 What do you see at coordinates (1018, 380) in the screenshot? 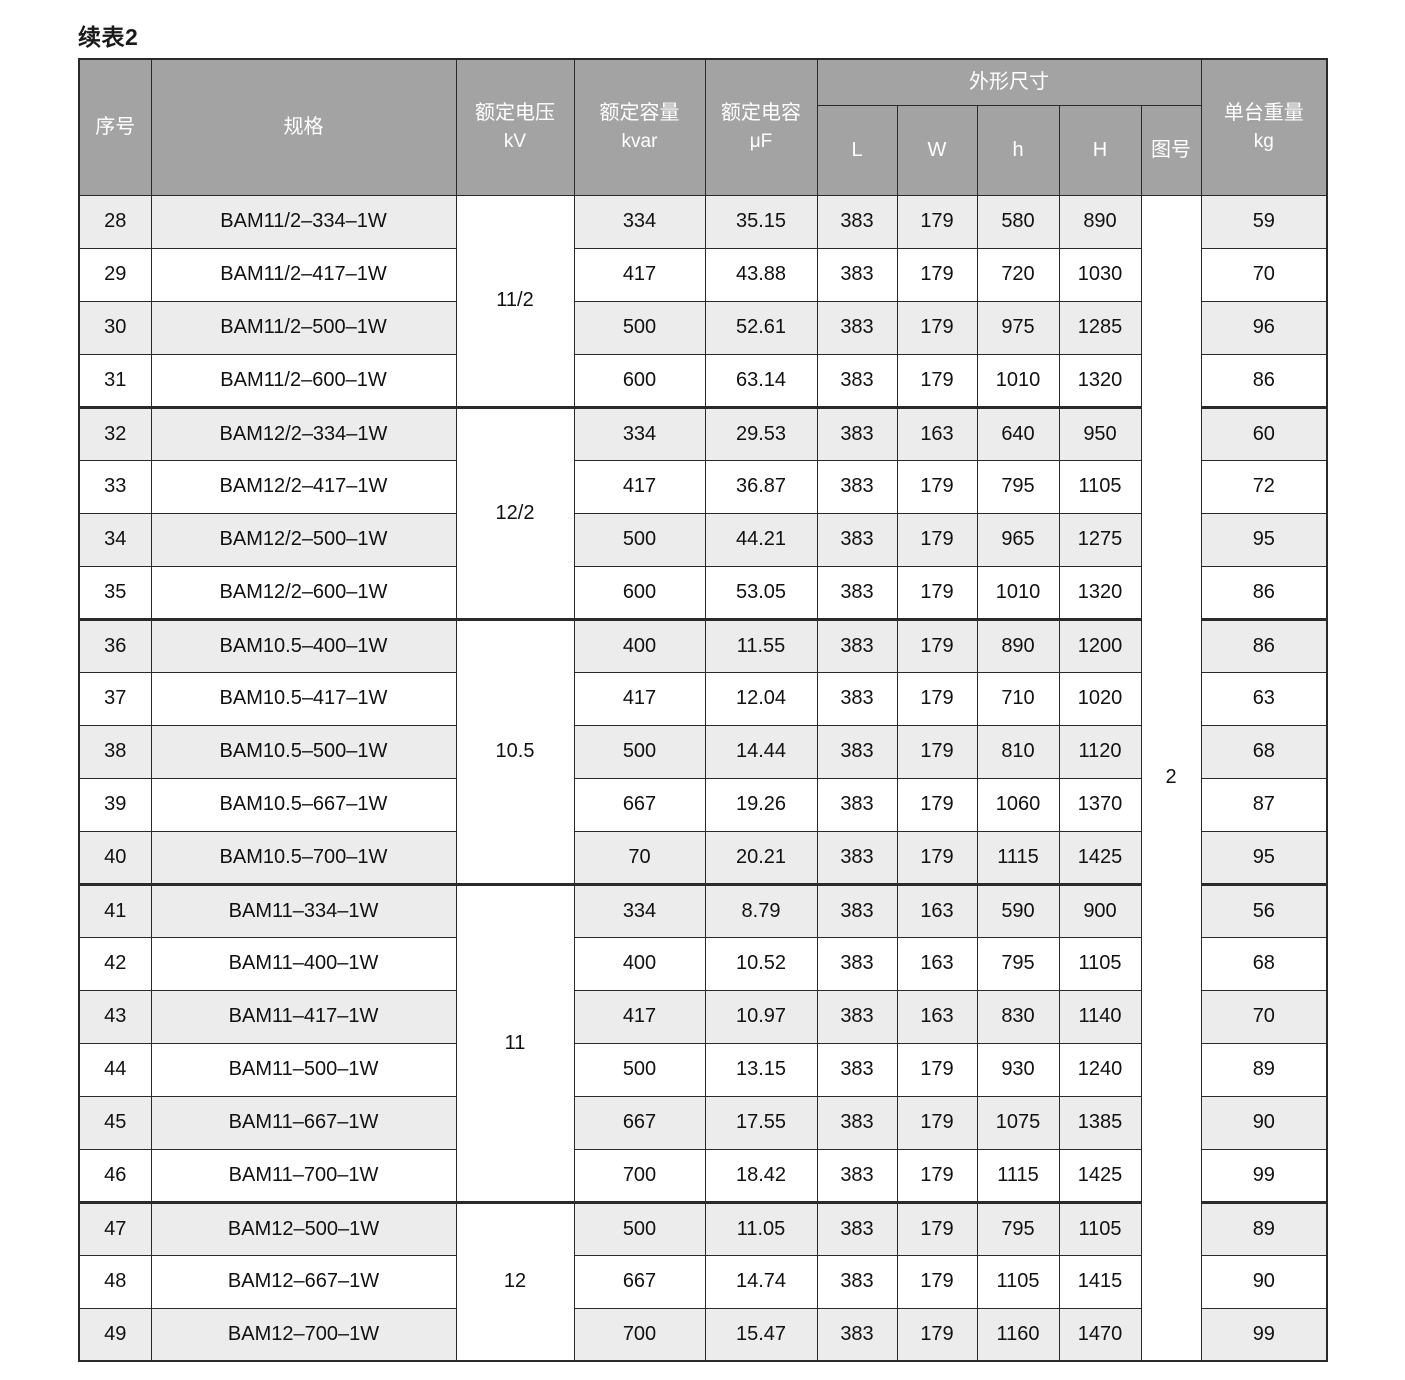
I see `cell-height-small: 1010` at bounding box center [1018, 380].